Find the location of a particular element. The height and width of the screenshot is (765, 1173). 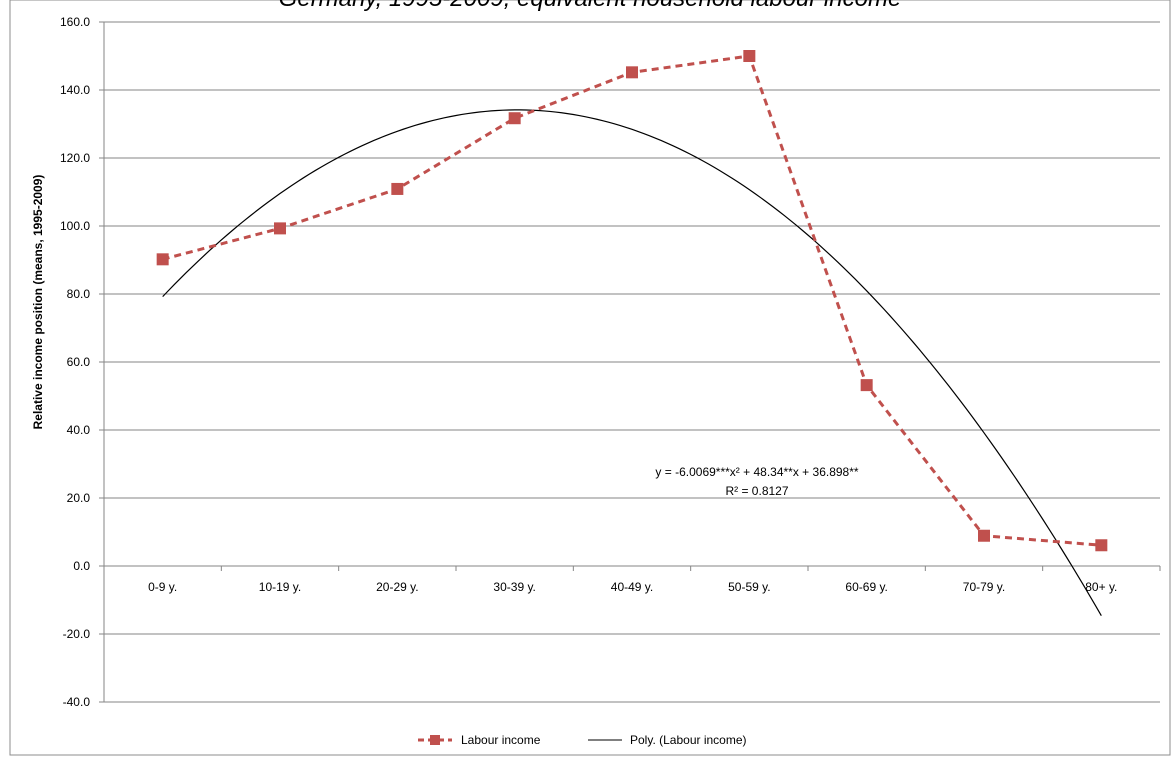

y-tick-label: -20.0 is located at coordinates (77, 634).